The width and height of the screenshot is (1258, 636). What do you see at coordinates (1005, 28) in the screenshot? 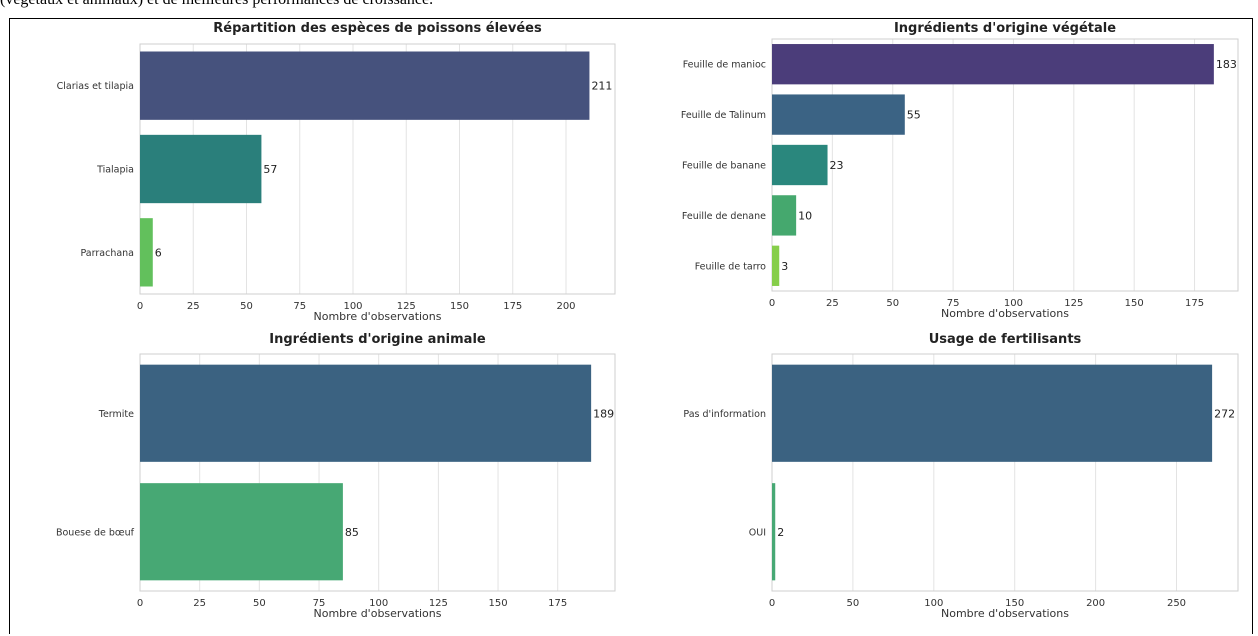
I see `chart-title: Ingrédients d'origine végétale` at bounding box center [1005, 28].